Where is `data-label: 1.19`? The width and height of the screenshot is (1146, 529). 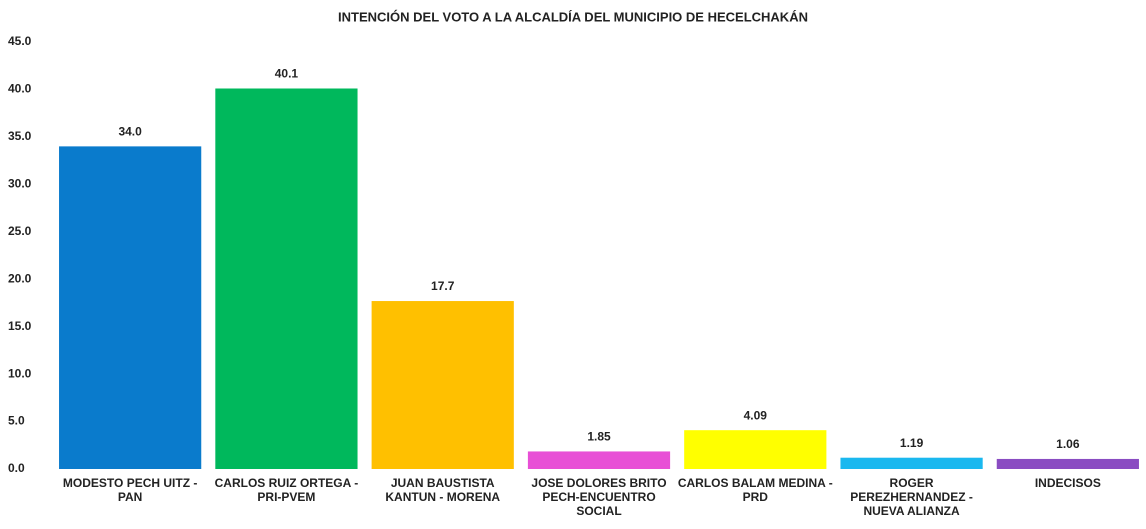 data-label: 1.19 is located at coordinates (912, 443).